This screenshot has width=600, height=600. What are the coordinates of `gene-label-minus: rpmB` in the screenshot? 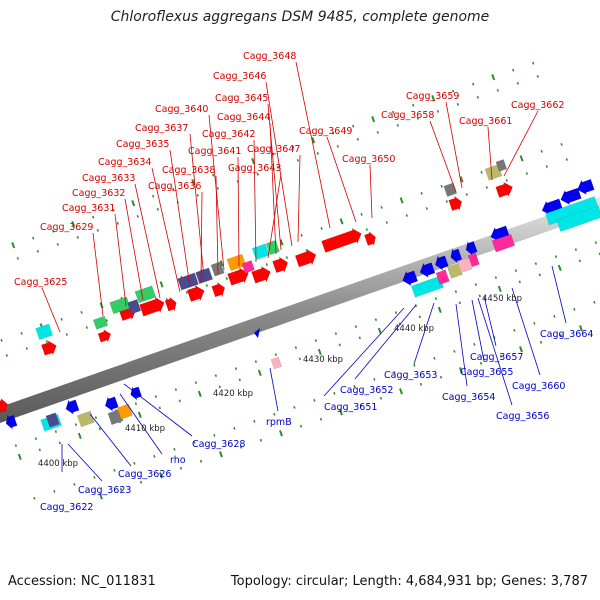 It's located at (279, 422).